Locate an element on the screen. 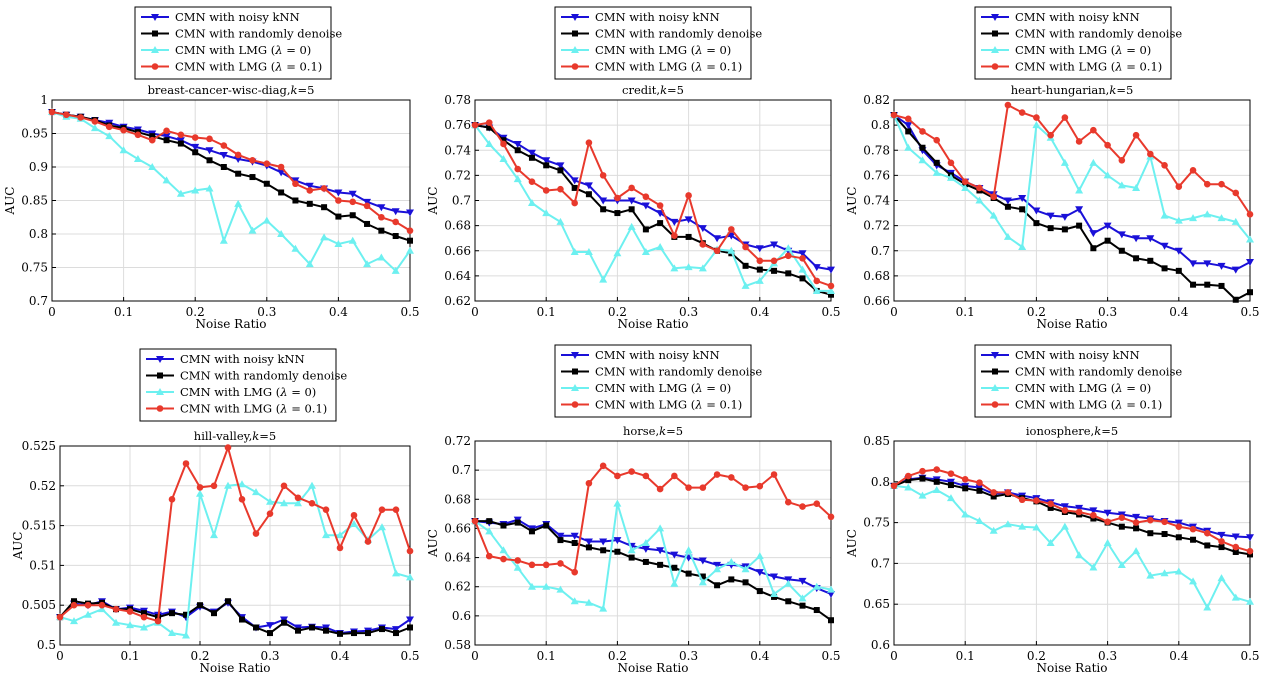  x-tick-label: 0.2 is located at coordinates (1036, 656).